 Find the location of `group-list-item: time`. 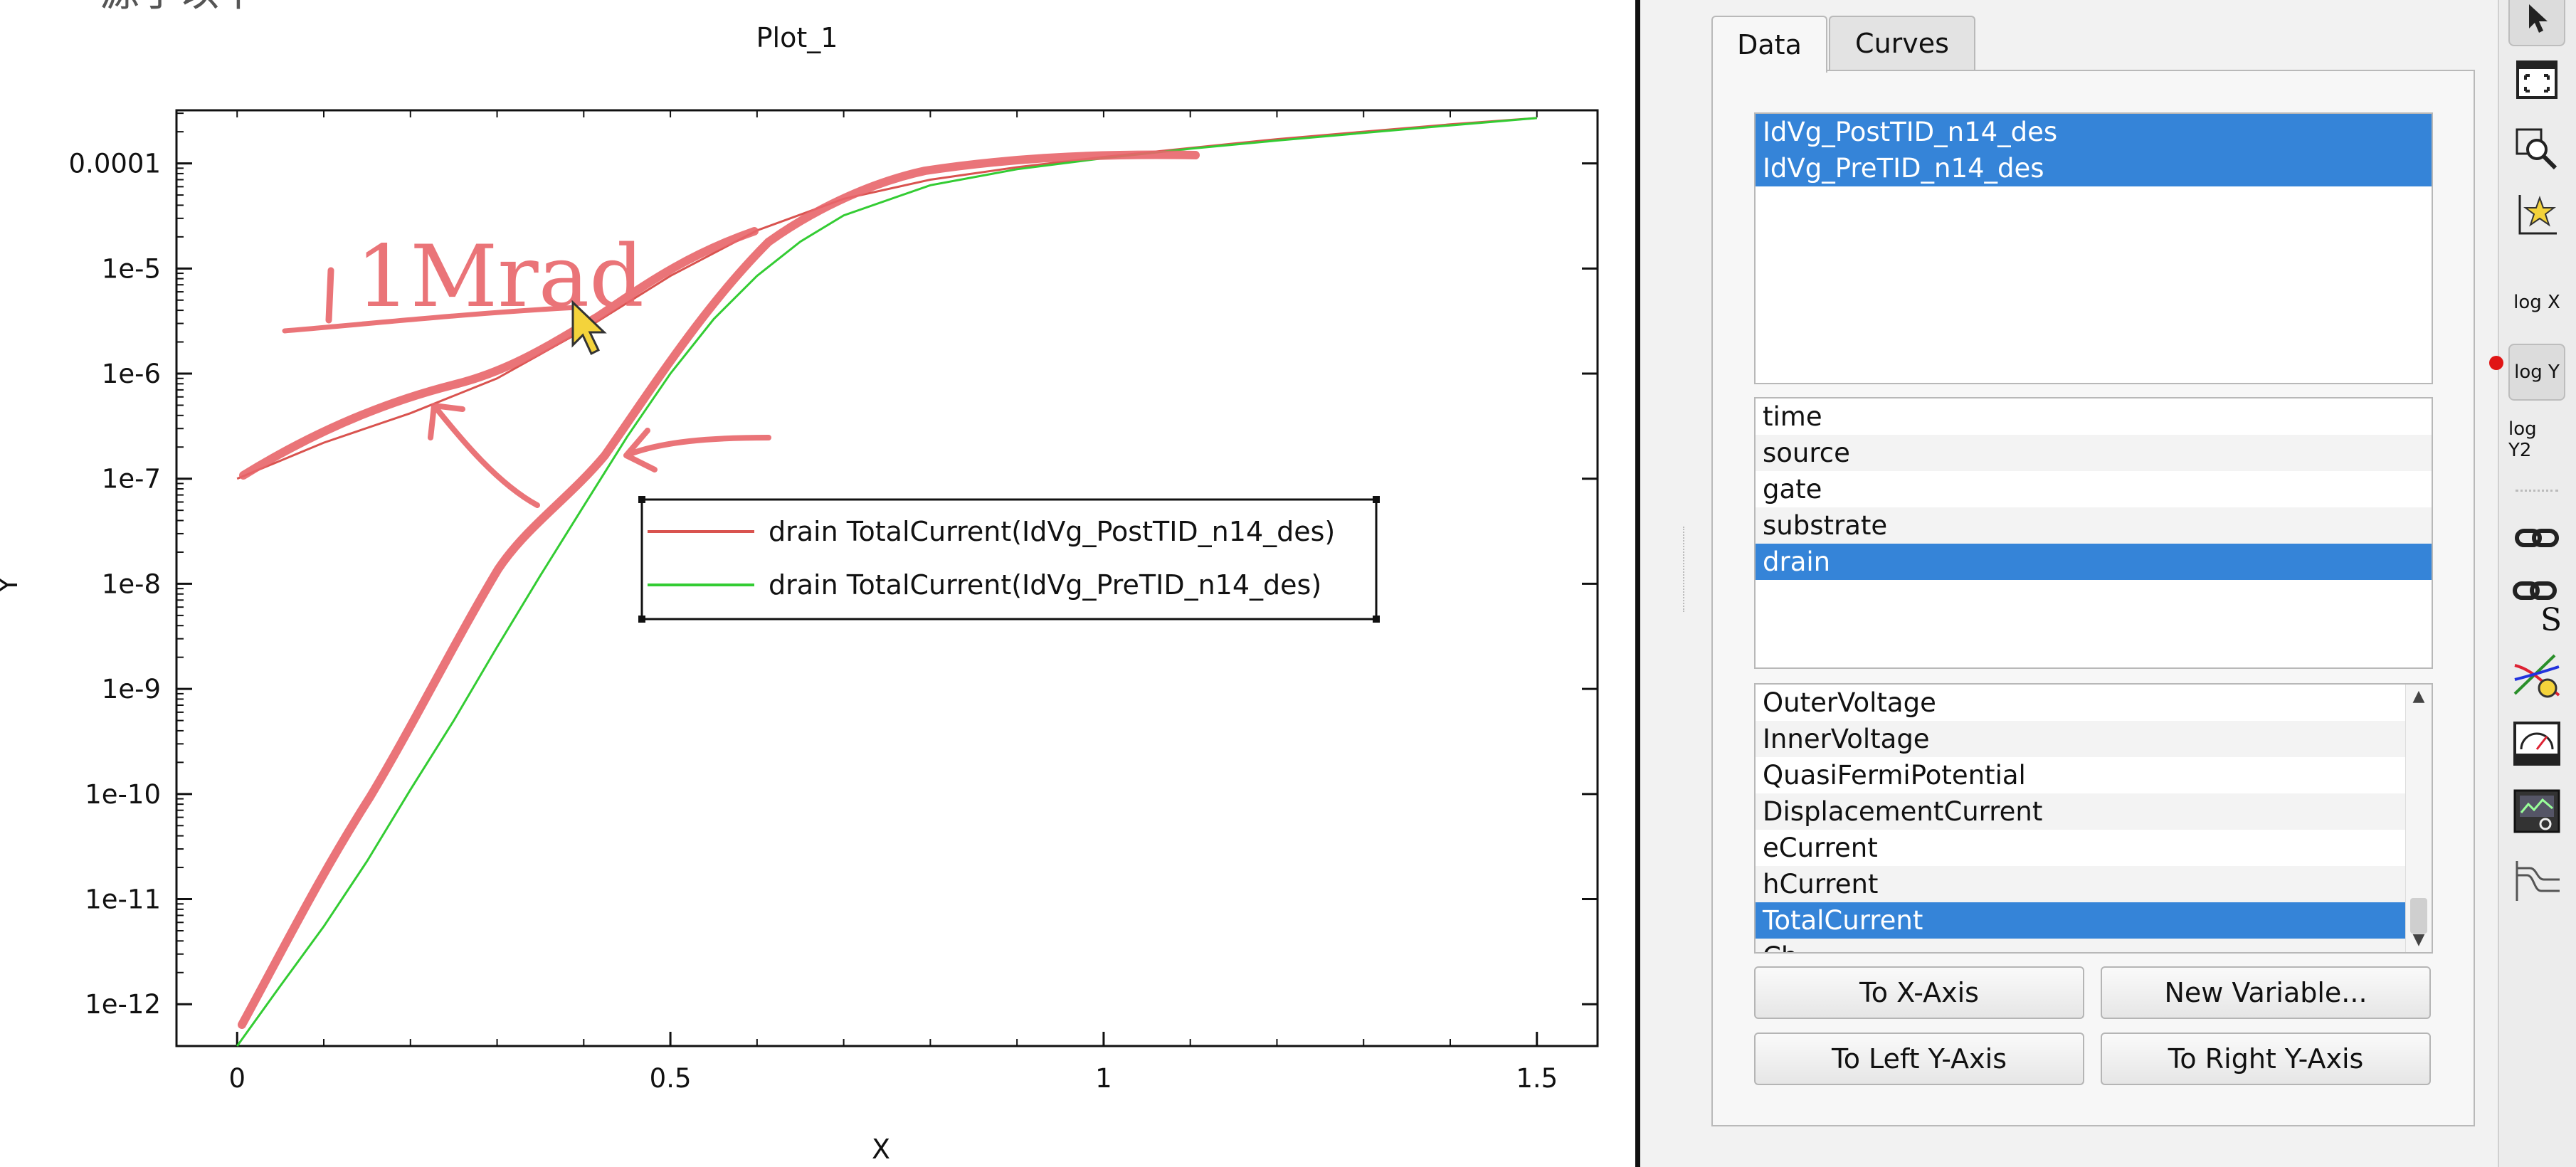

group-list-item: time is located at coordinates (1793, 416).